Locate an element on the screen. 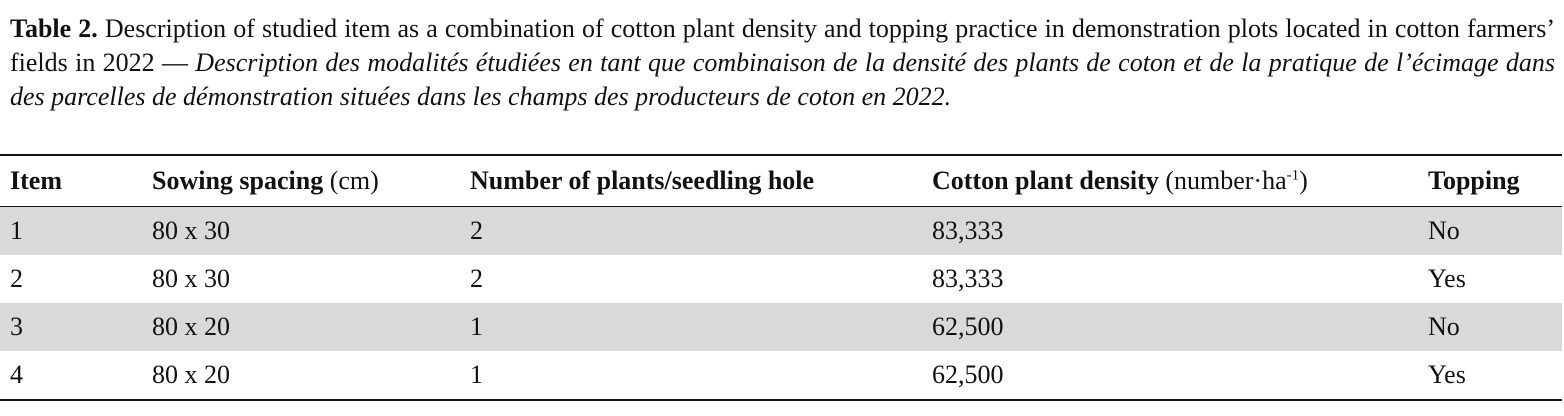 This screenshot has height=416, width=1564. table-row: 1 80 x 30 2 83,333 No is located at coordinates (781, 230).